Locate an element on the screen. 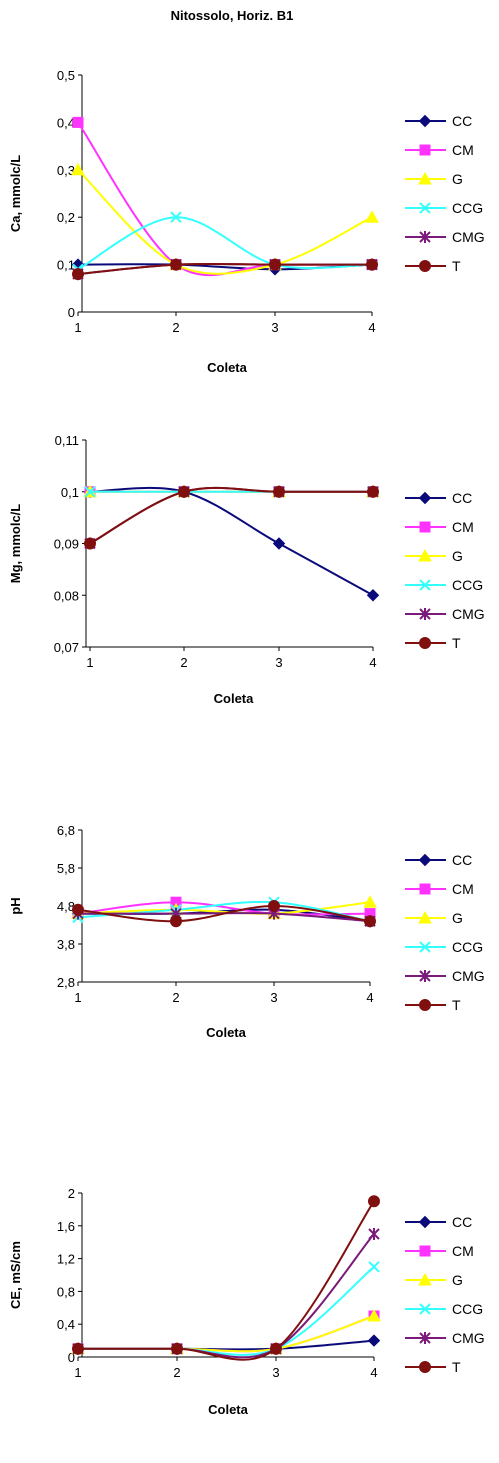 Image resolution: width=499 pixels, height=1463 pixels. y-tick-label: 3,8 is located at coordinates (66, 944).